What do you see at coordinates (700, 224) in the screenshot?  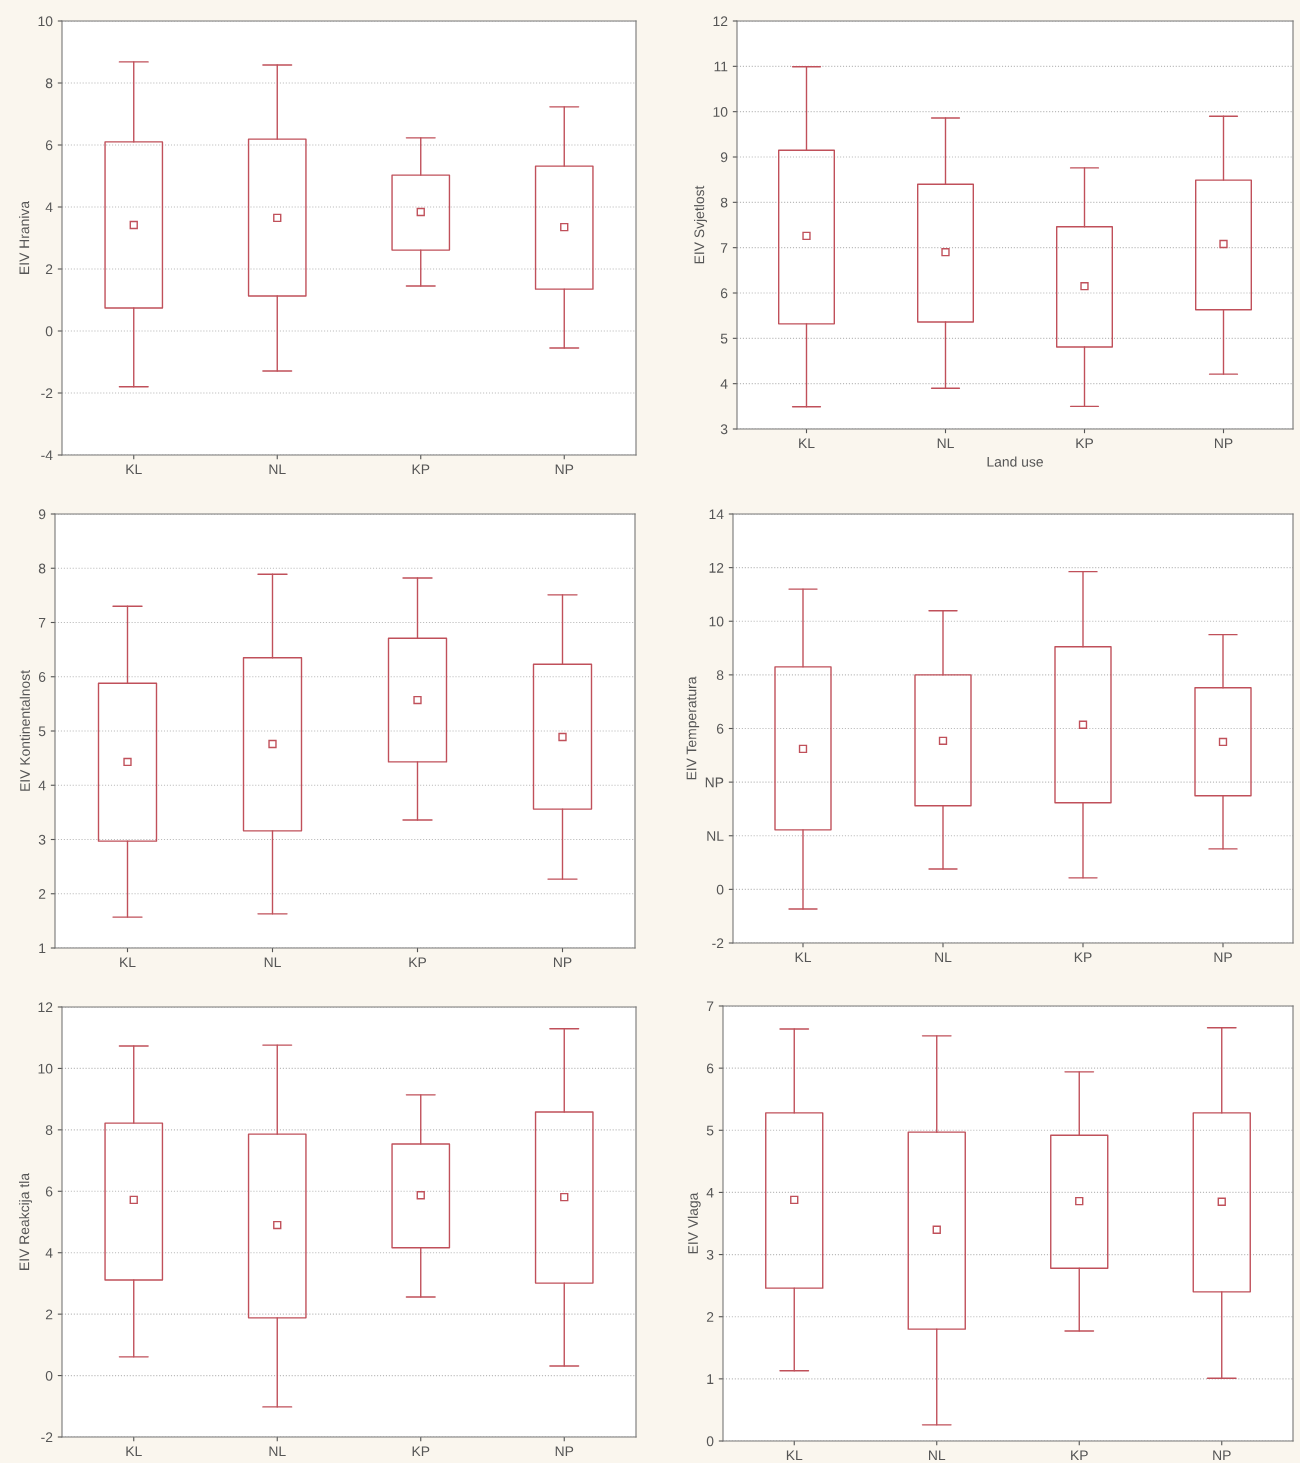 I see `y-axis-title: EIV Svjetlost` at bounding box center [700, 224].